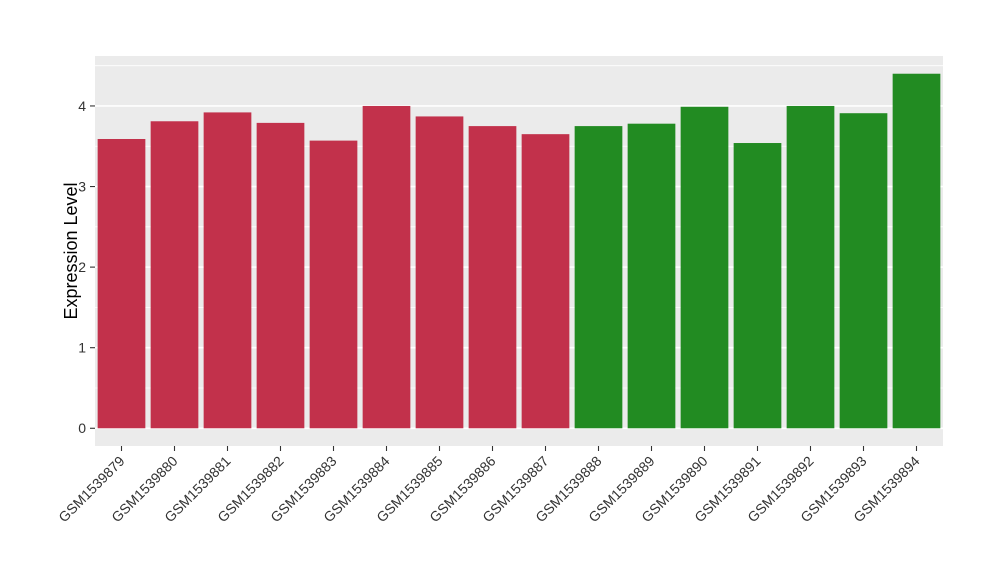  I want to click on bar-GSM1539891, so click(757, 286).